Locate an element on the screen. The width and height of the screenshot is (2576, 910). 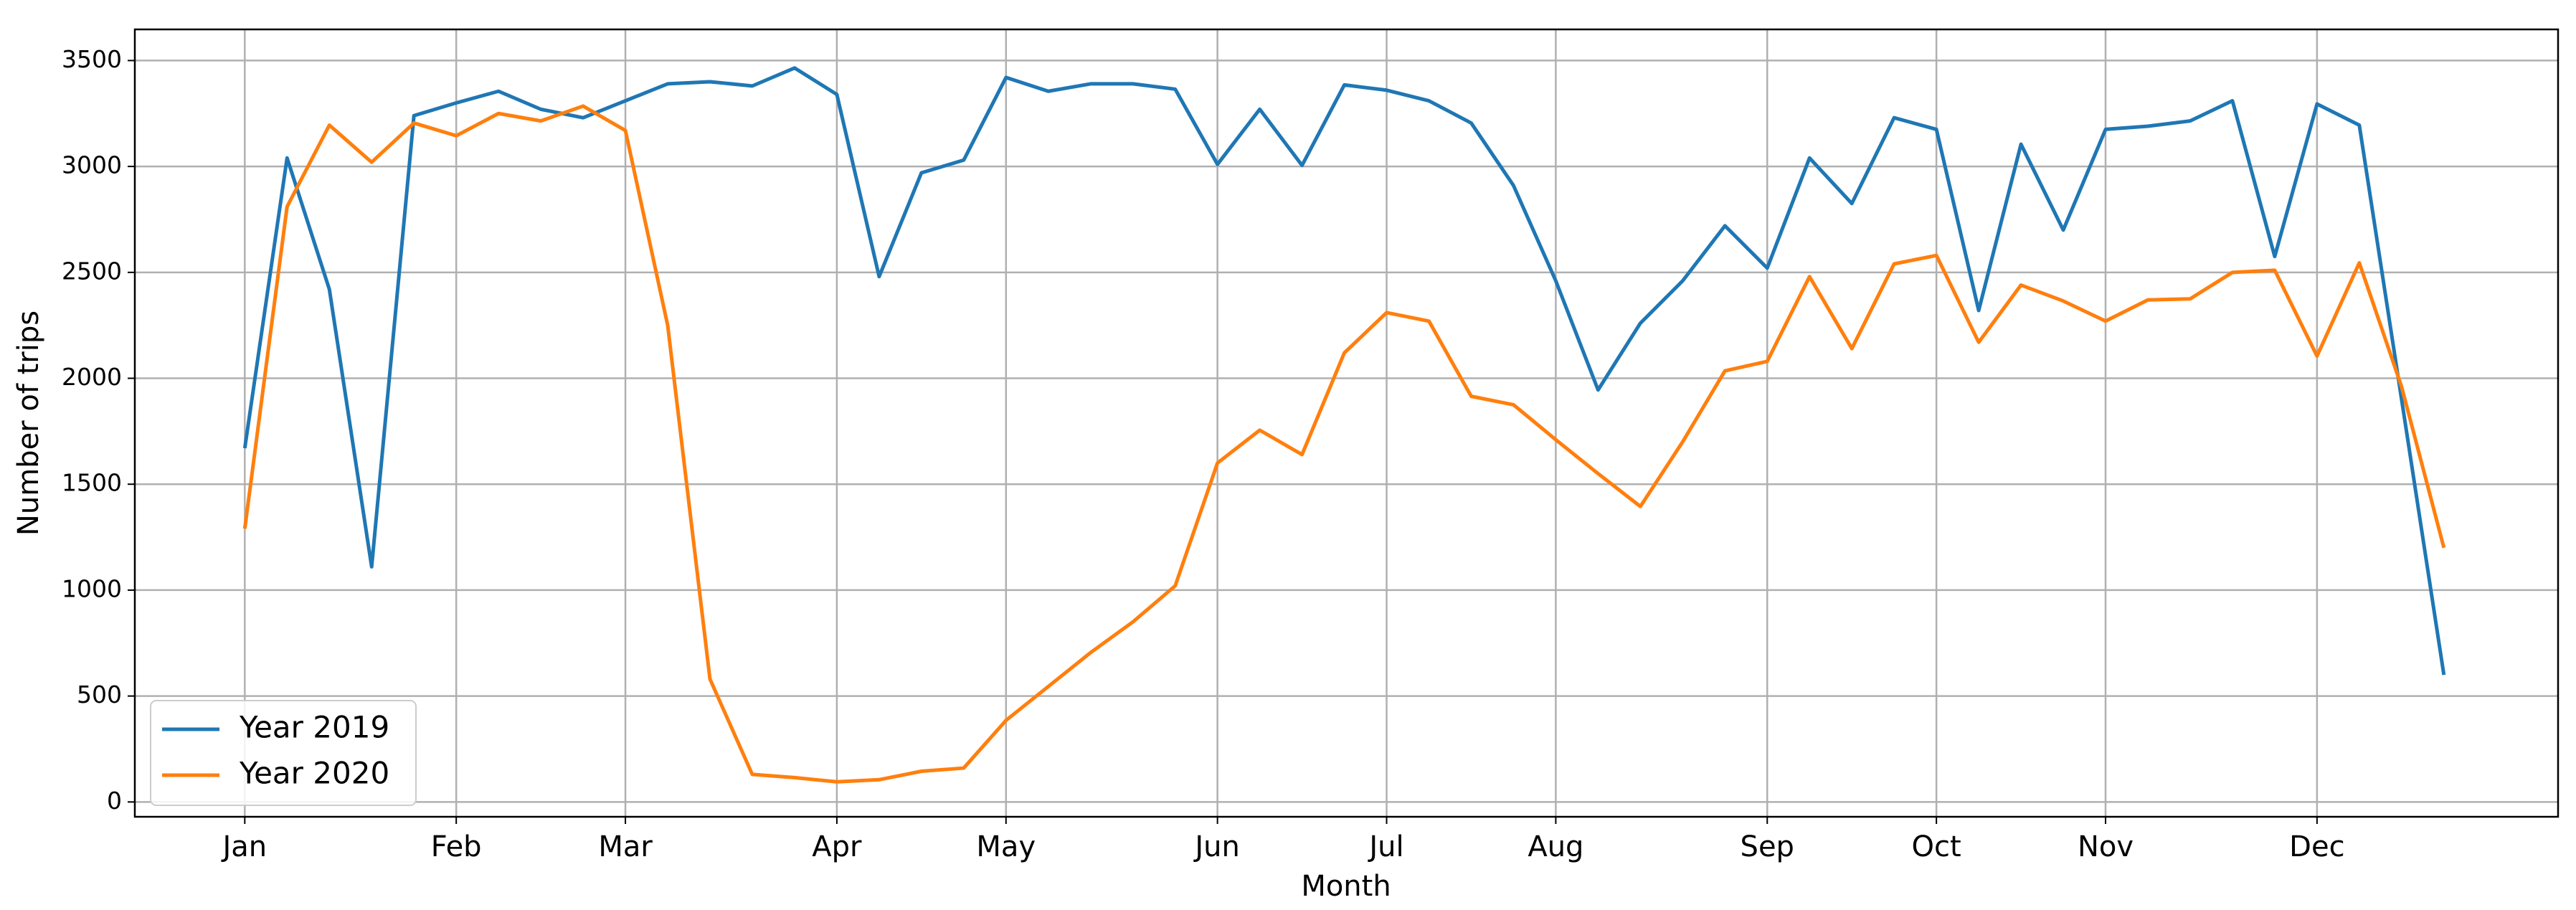
y-tick-label: 3000 is located at coordinates (92, 165).